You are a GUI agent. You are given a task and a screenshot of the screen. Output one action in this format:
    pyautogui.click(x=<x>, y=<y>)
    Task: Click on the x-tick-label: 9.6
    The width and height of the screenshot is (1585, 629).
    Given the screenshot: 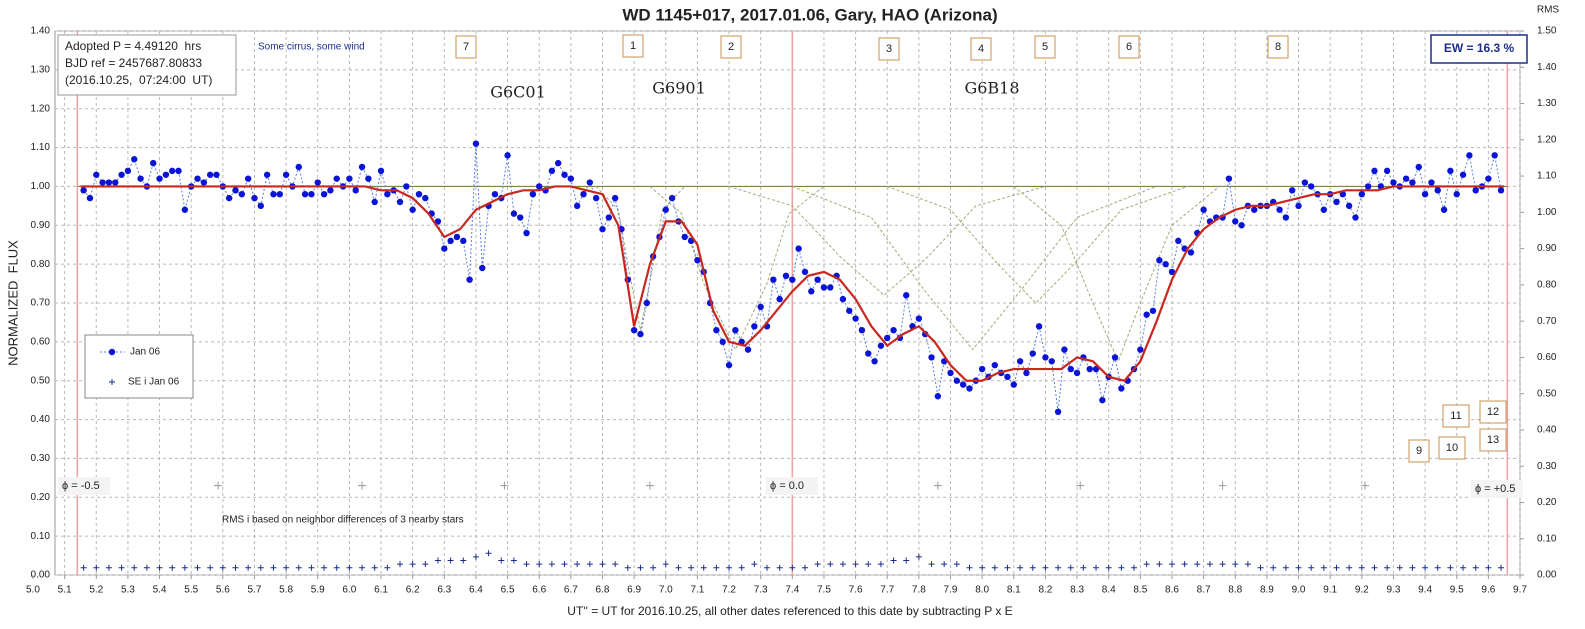 What is the action you would take?
    pyautogui.click(x=1488, y=590)
    